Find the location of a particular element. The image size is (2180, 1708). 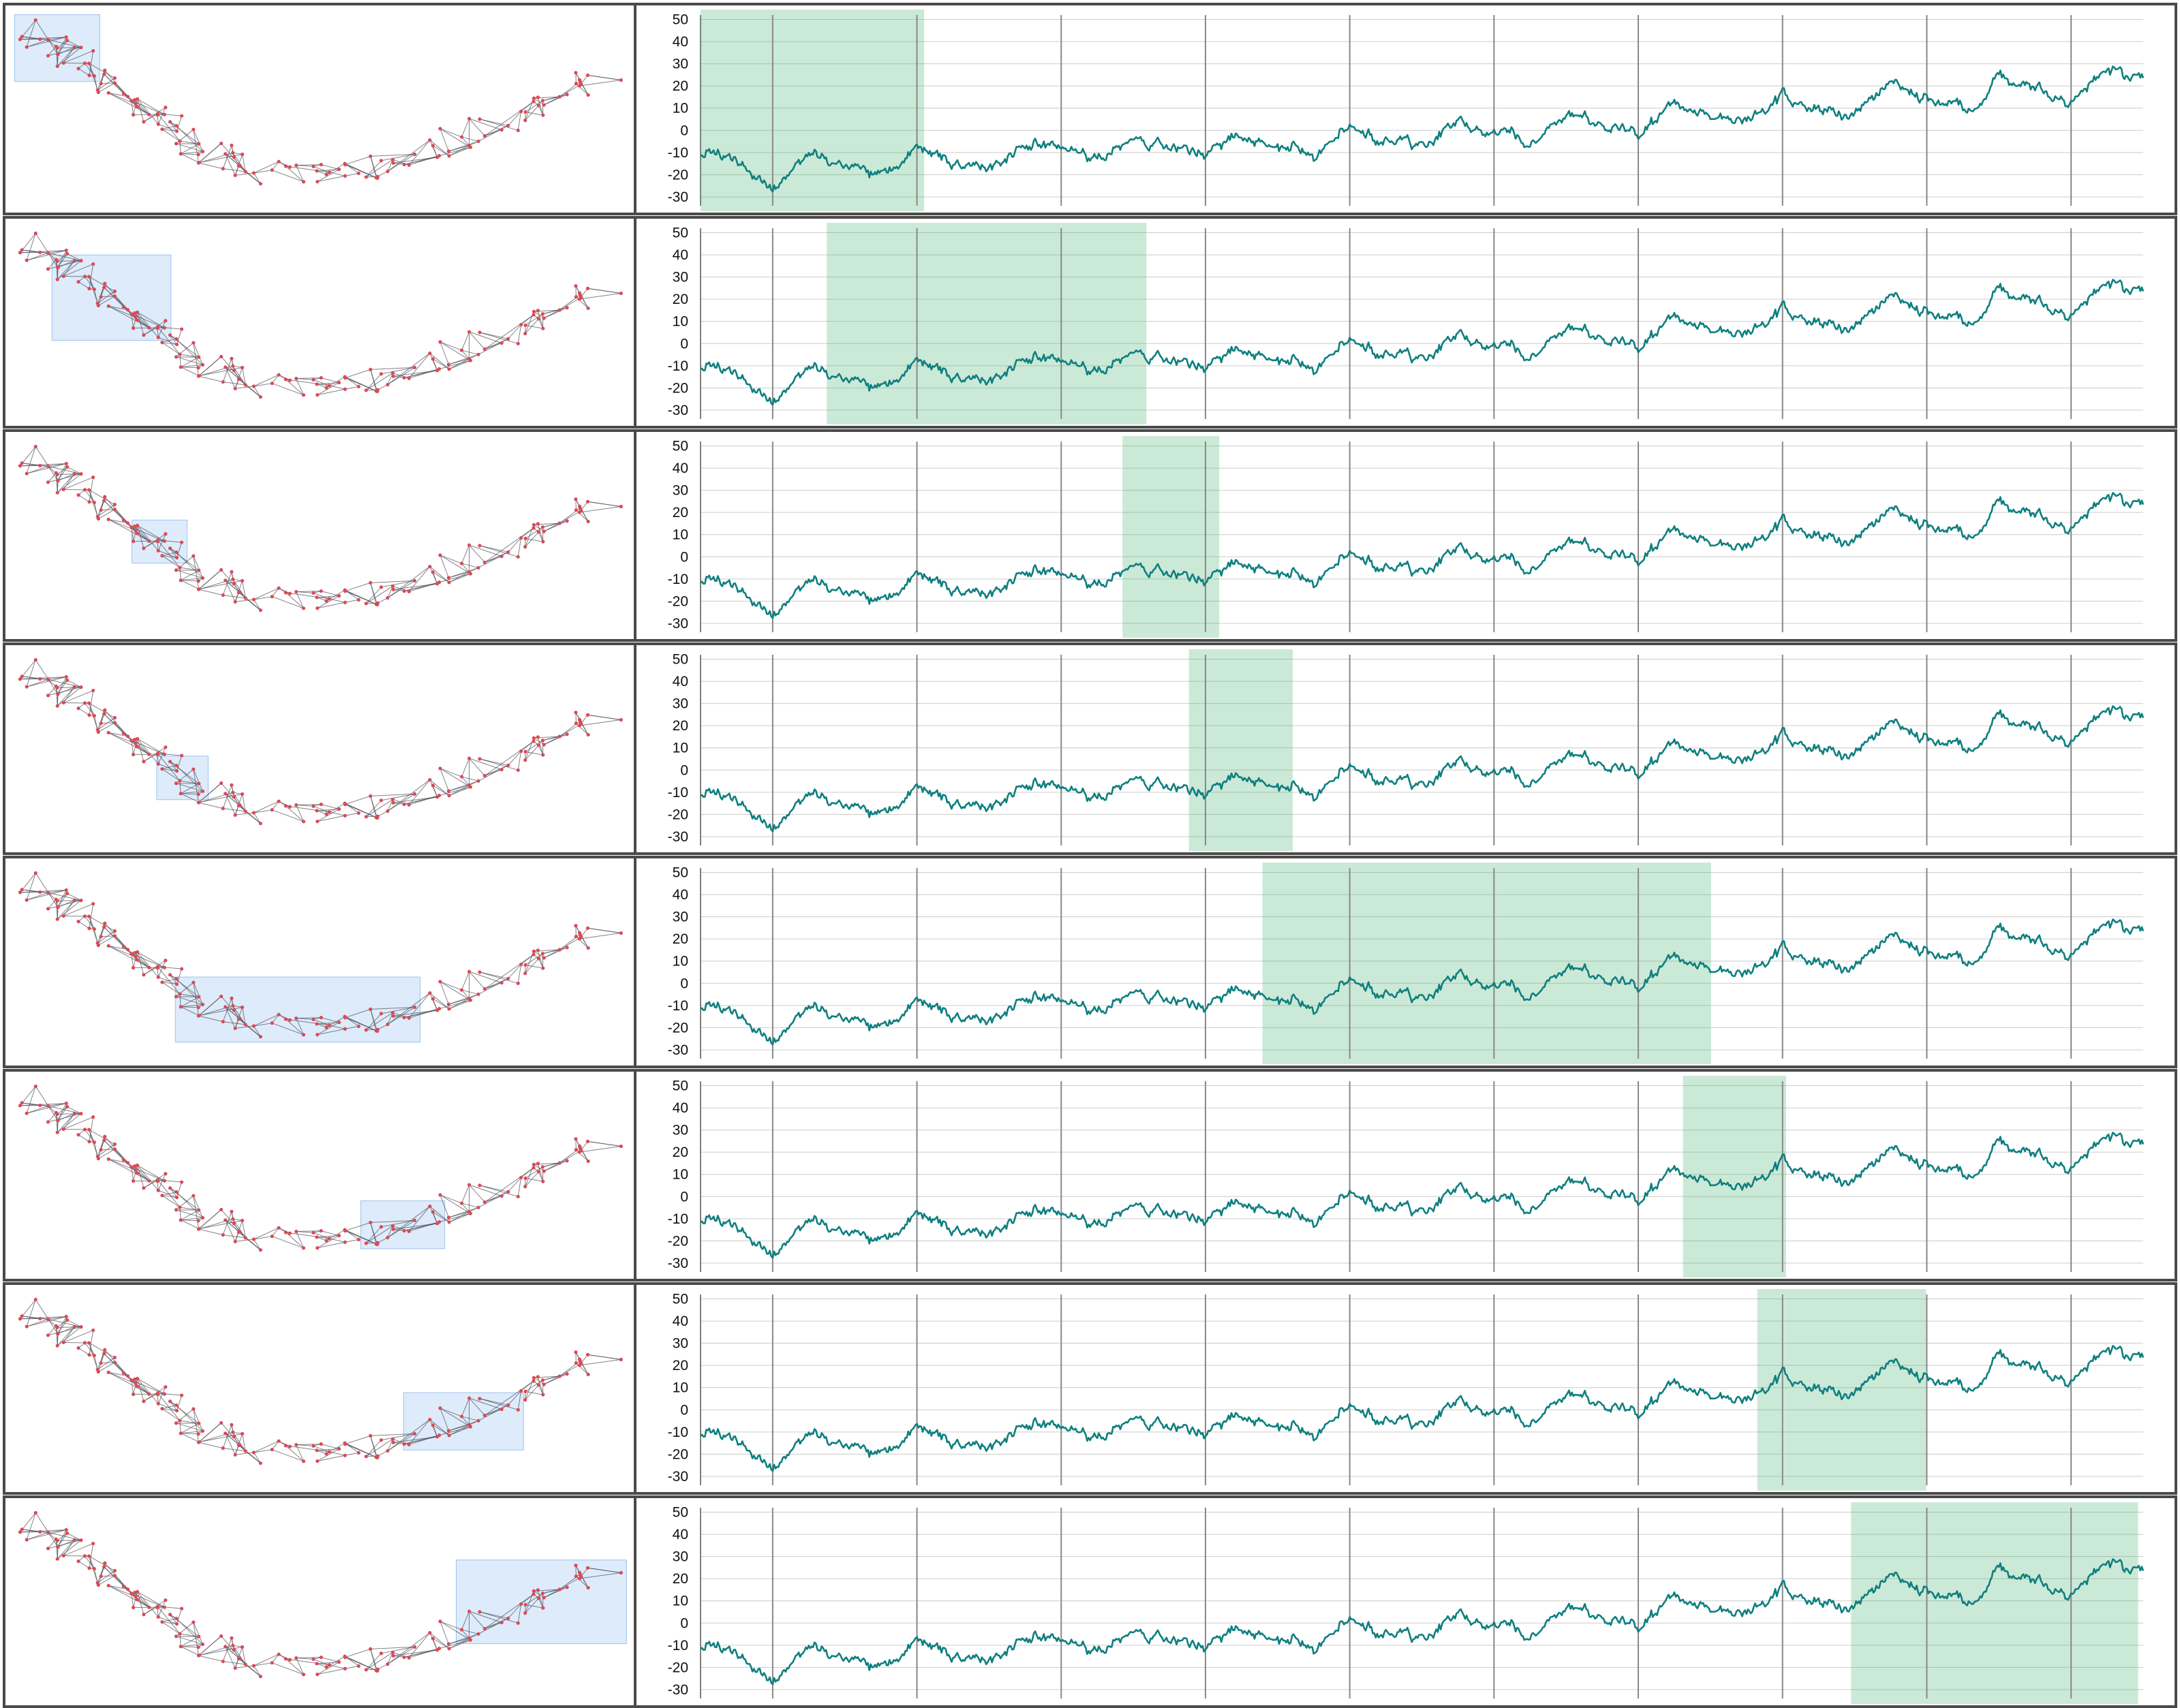

y-tick-label: -10 is located at coordinates (678, 793).